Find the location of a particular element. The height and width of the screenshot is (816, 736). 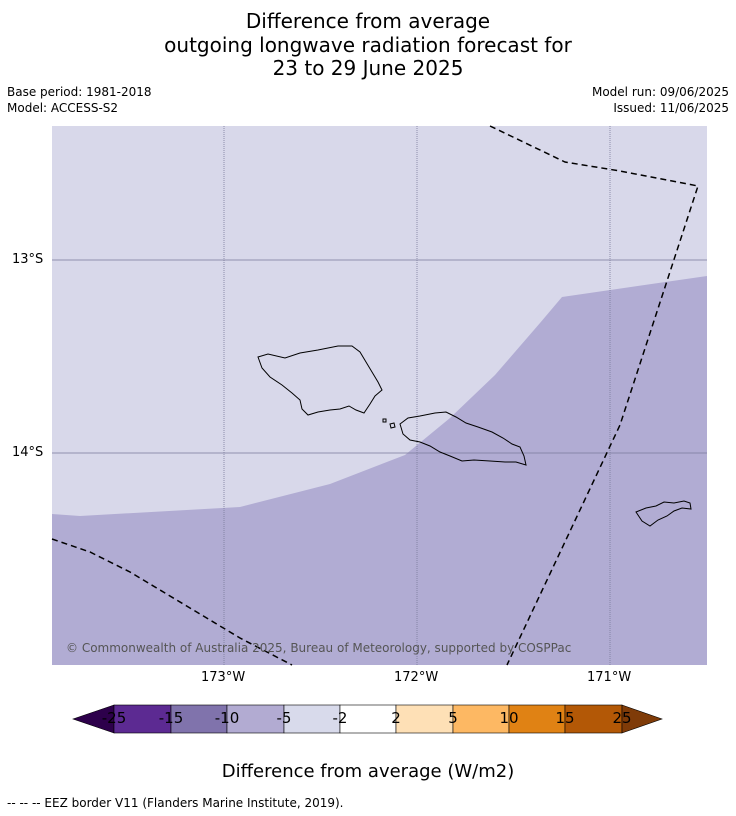

lat-label-14s: 14°S is located at coordinates (28, 452).